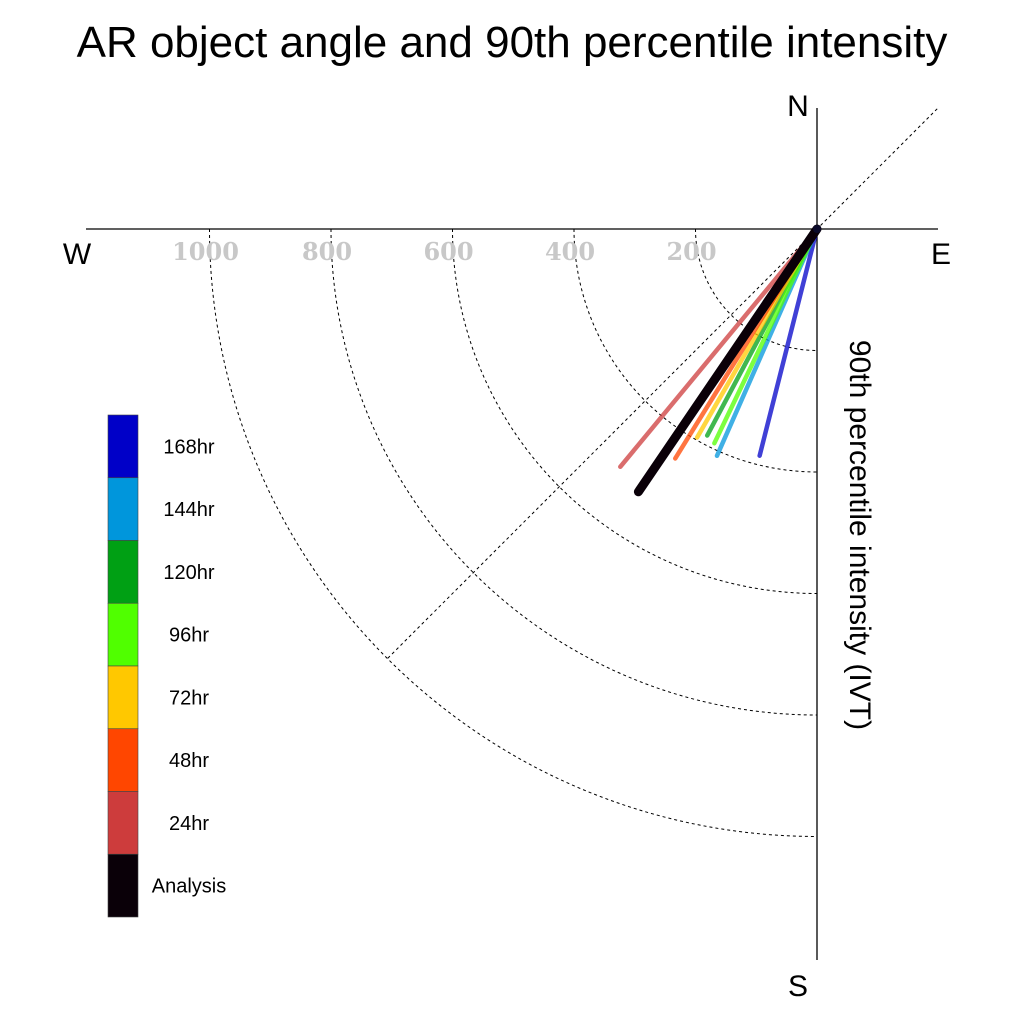 This screenshot has height=1024, width=1024. What do you see at coordinates (123, 446) in the screenshot?
I see `legend-swatch-168hr` at bounding box center [123, 446].